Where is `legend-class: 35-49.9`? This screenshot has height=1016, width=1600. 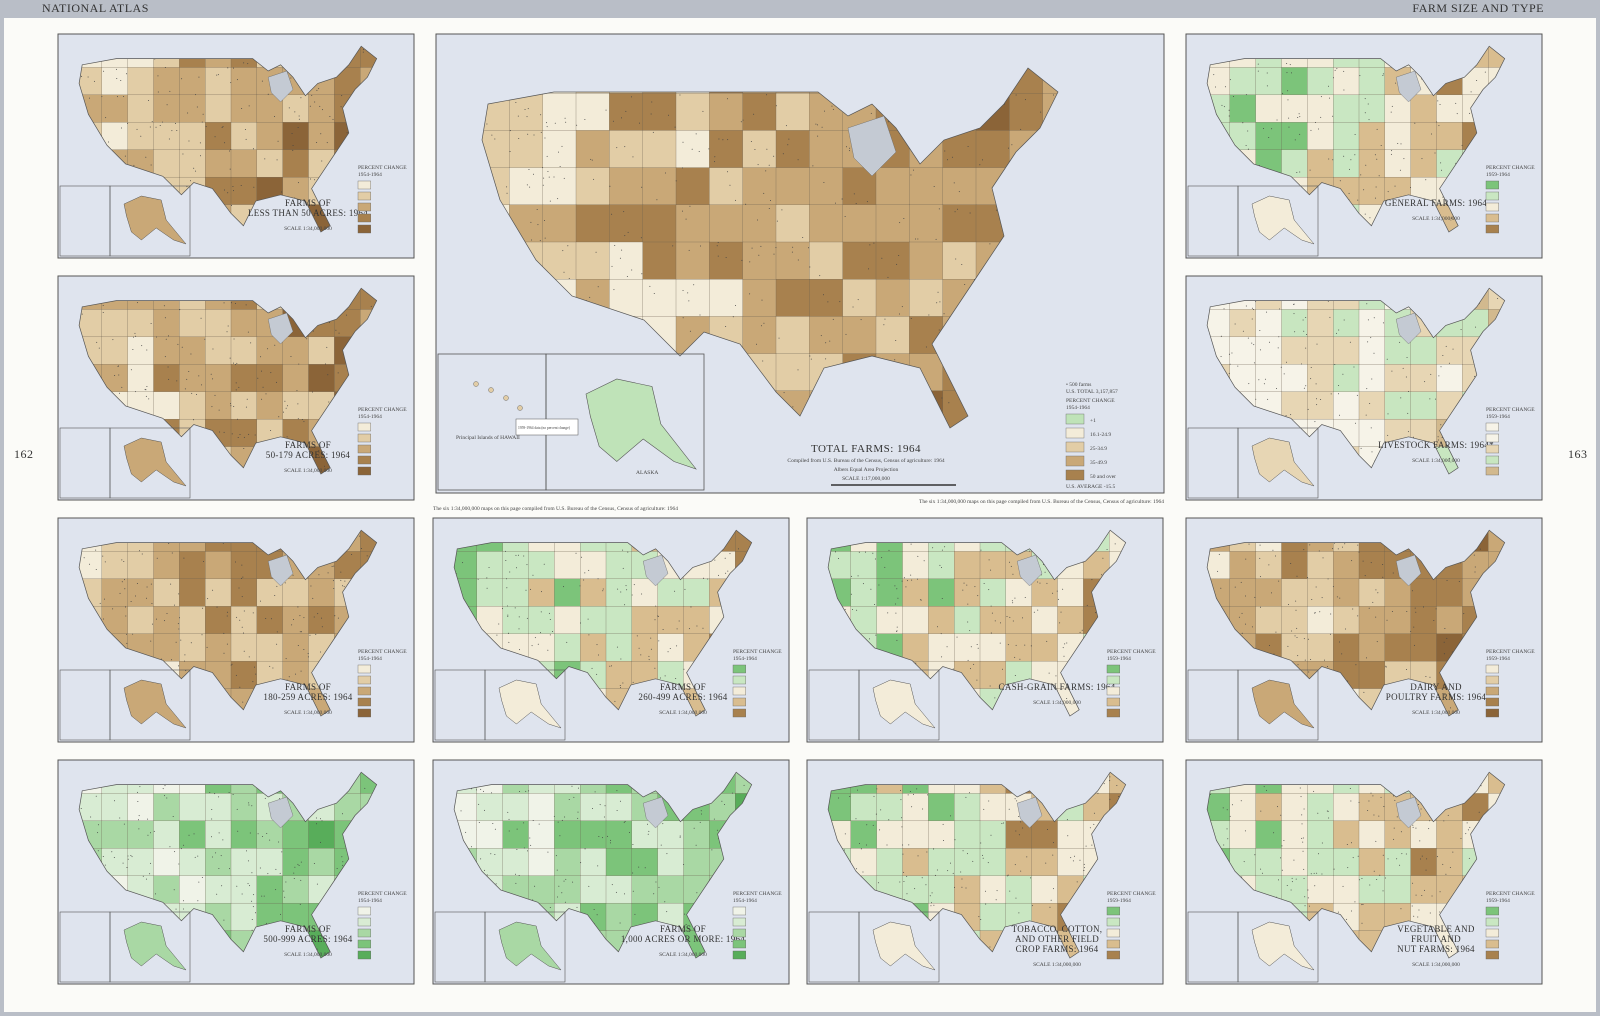
legend-class: 35-49.9 is located at coordinates (1098, 463).